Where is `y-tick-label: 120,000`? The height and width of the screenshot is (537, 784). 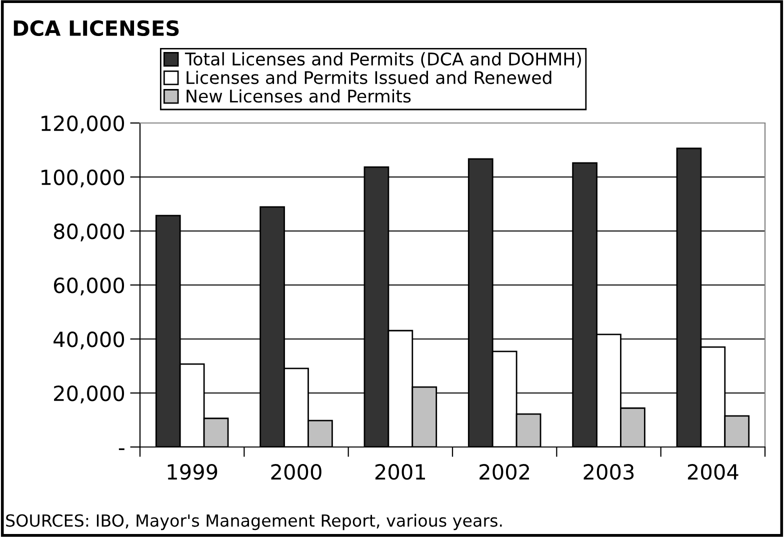 y-tick-label: 120,000 is located at coordinates (83, 124).